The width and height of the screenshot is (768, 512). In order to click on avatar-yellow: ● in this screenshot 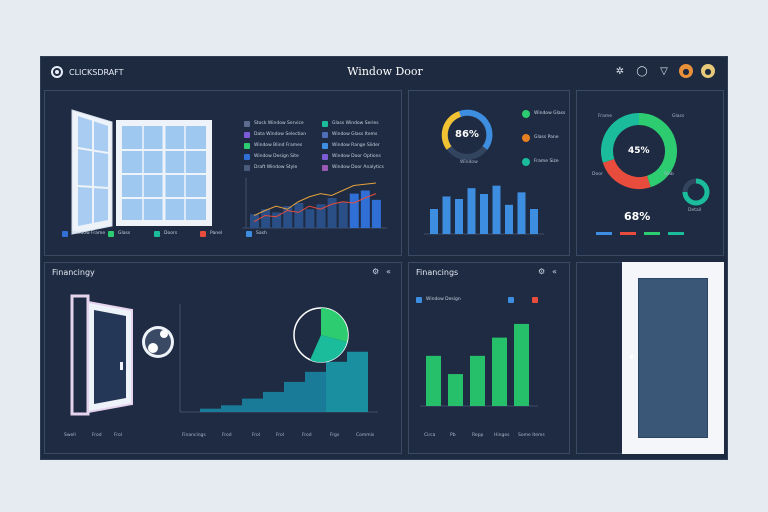, I will do `click(708, 71)`.